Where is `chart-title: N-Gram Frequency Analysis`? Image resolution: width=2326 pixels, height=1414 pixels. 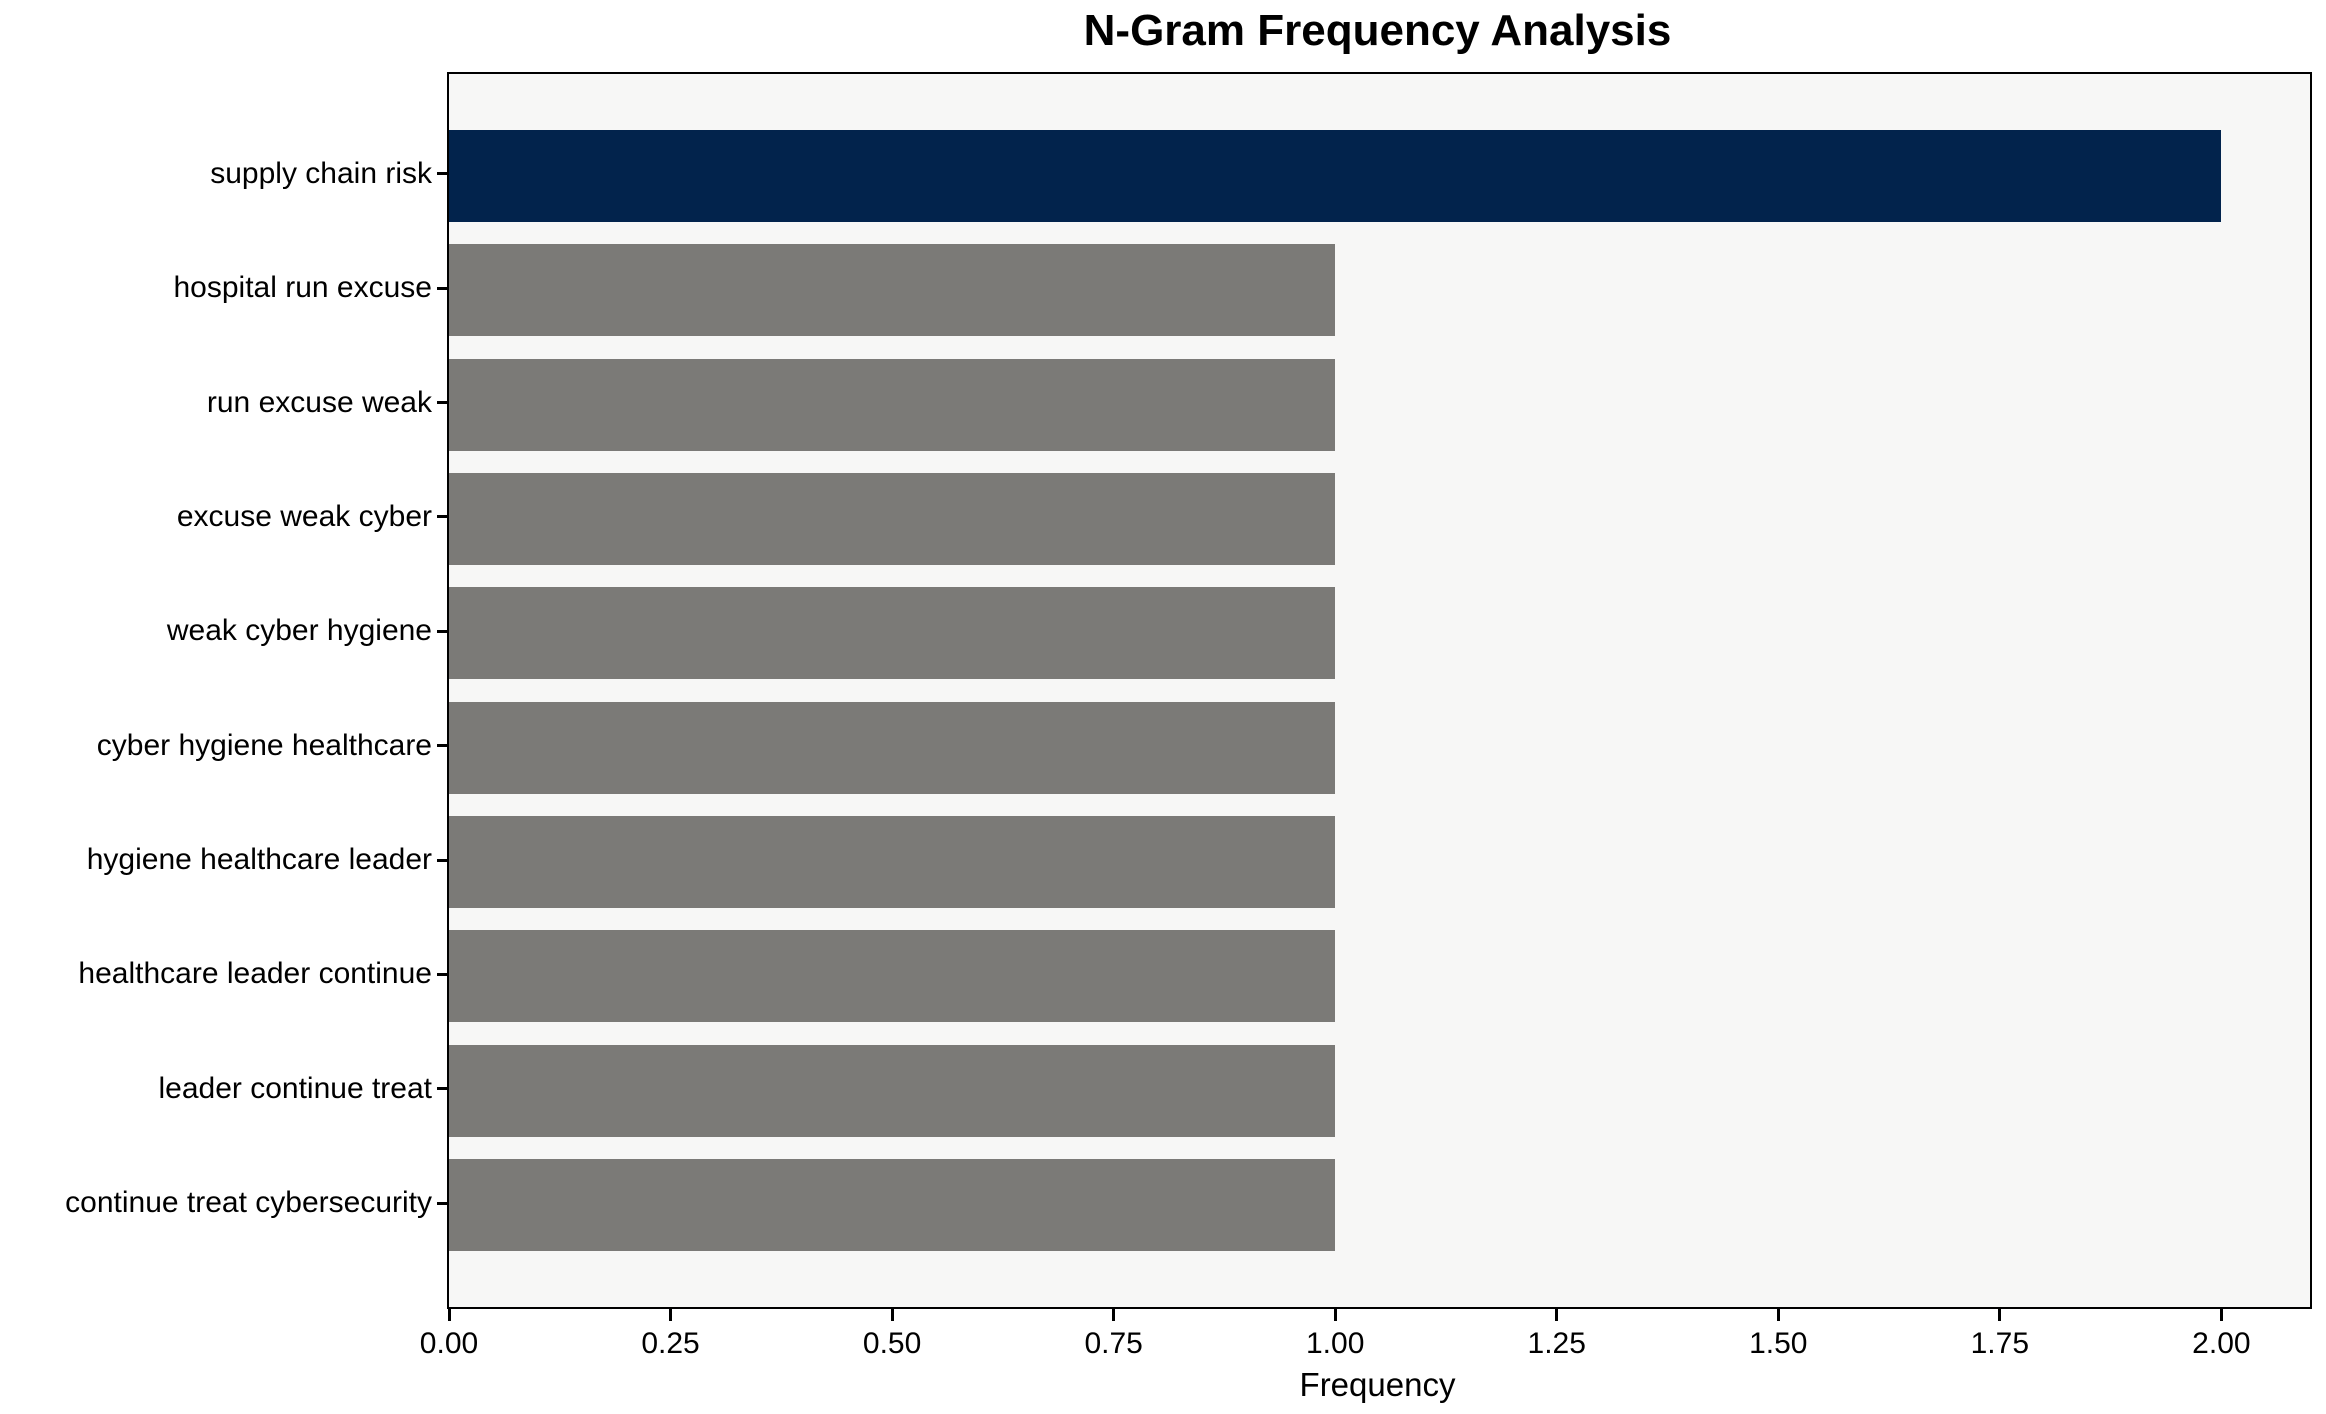 chart-title: N-Gram Frequency Analysis is located at coordinates (1377, 30).